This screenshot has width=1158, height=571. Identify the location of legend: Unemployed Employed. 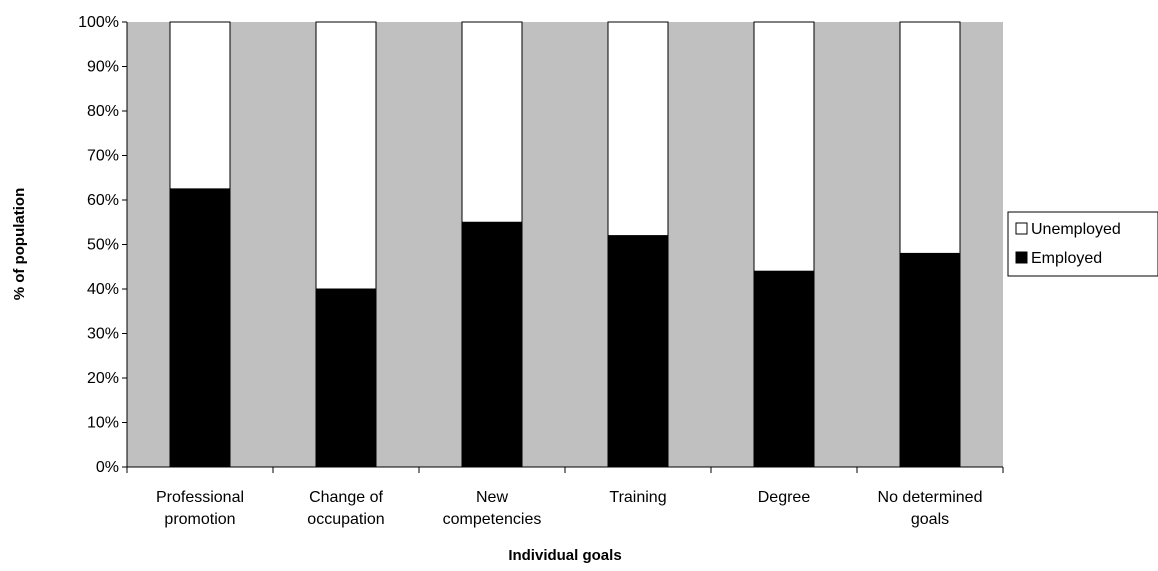
(1082, 244).